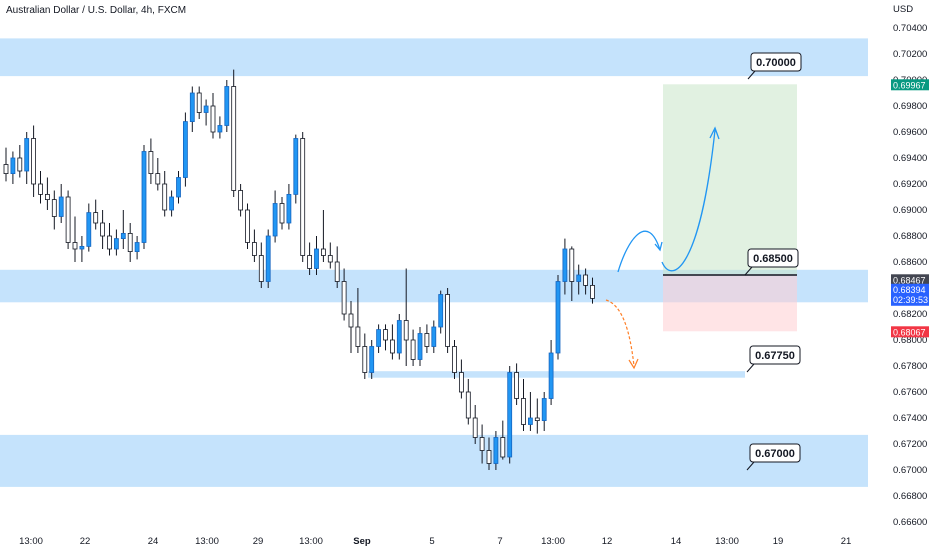 The width and height of the screenshot is (932, 550). Describe the element at coordinates (909, 290) in the screenshot. I see `price-tag-label: 0.68394` at that location.